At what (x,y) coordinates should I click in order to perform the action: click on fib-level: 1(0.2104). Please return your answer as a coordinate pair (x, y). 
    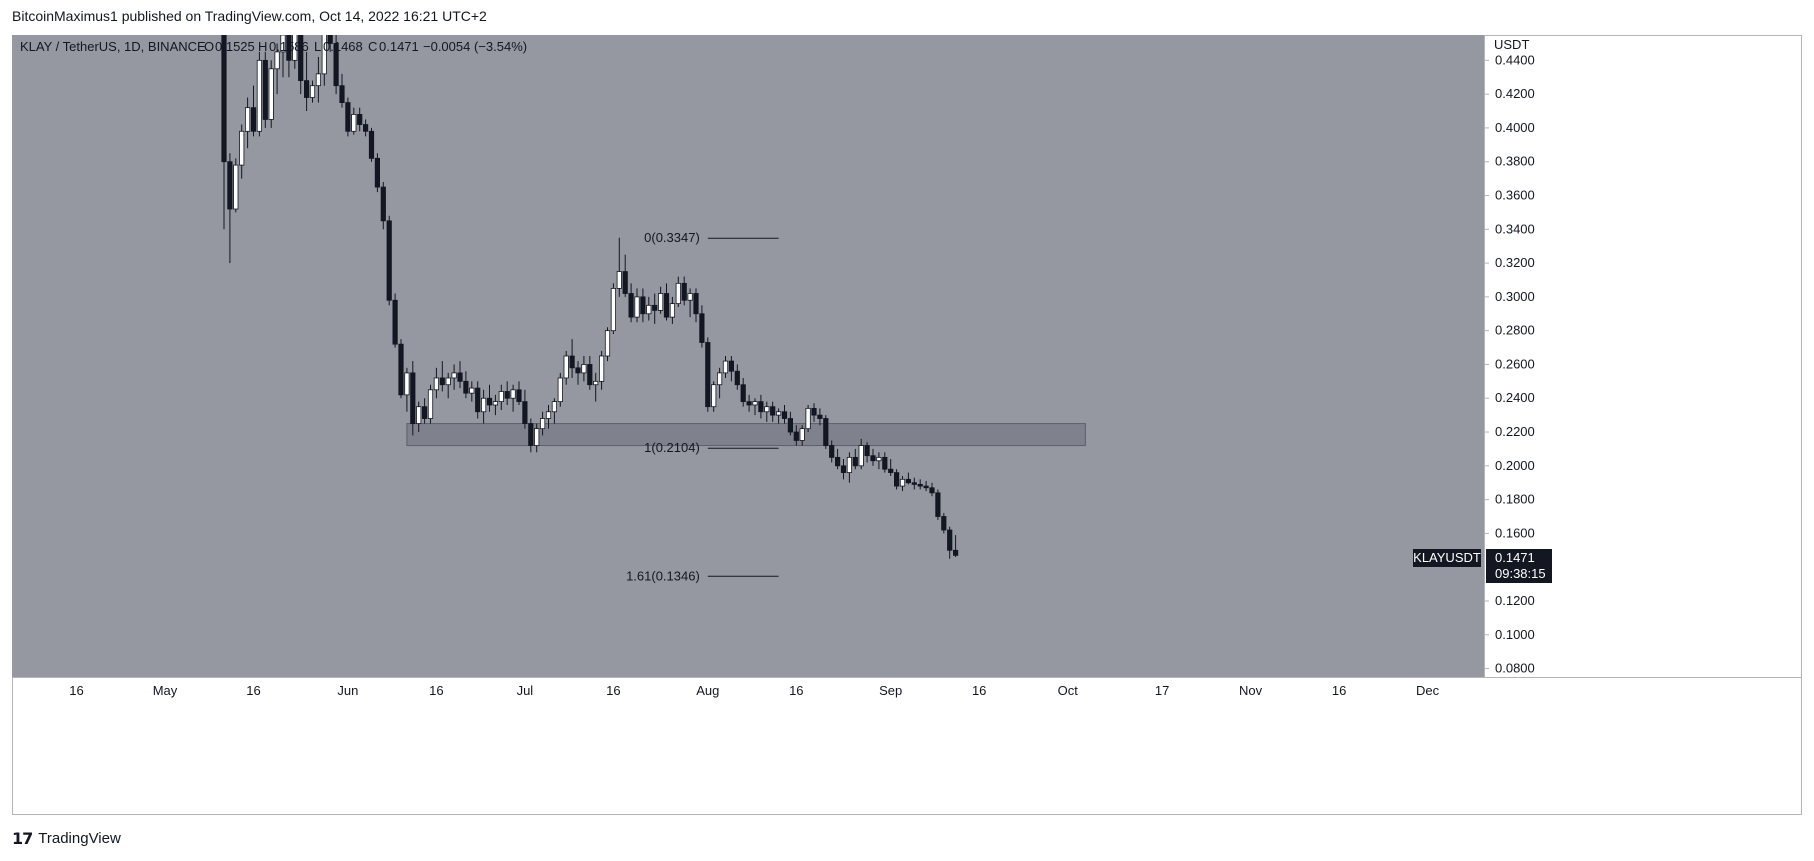
    Looking at the image, I should click on (711, 447).